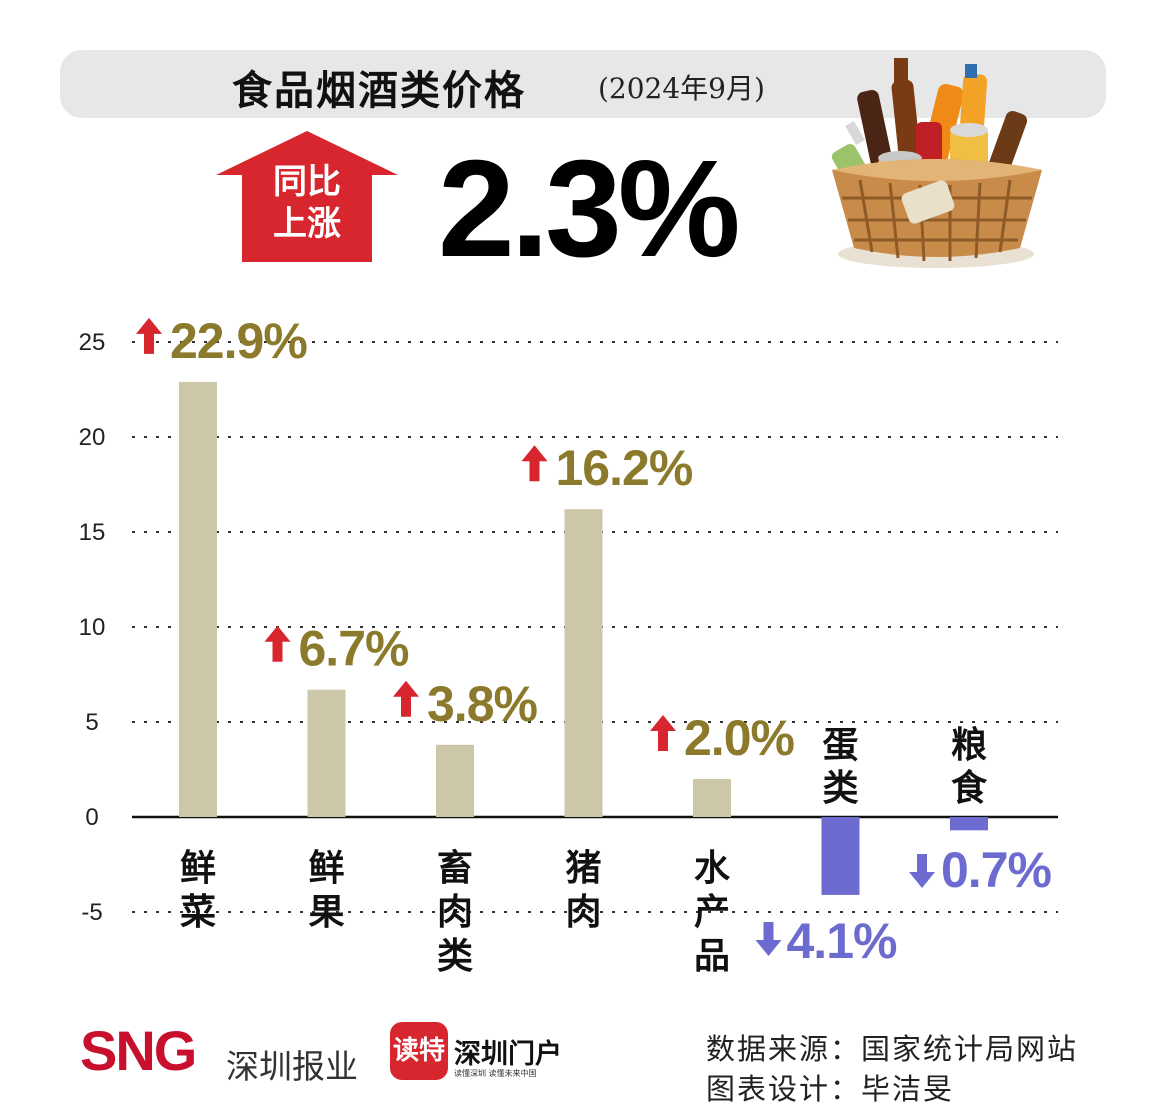 This screenshot has width=1161, height=1119. Describe the element at coordinates (969, 788) in the screenshot. I see `category-label: 食` at that location.